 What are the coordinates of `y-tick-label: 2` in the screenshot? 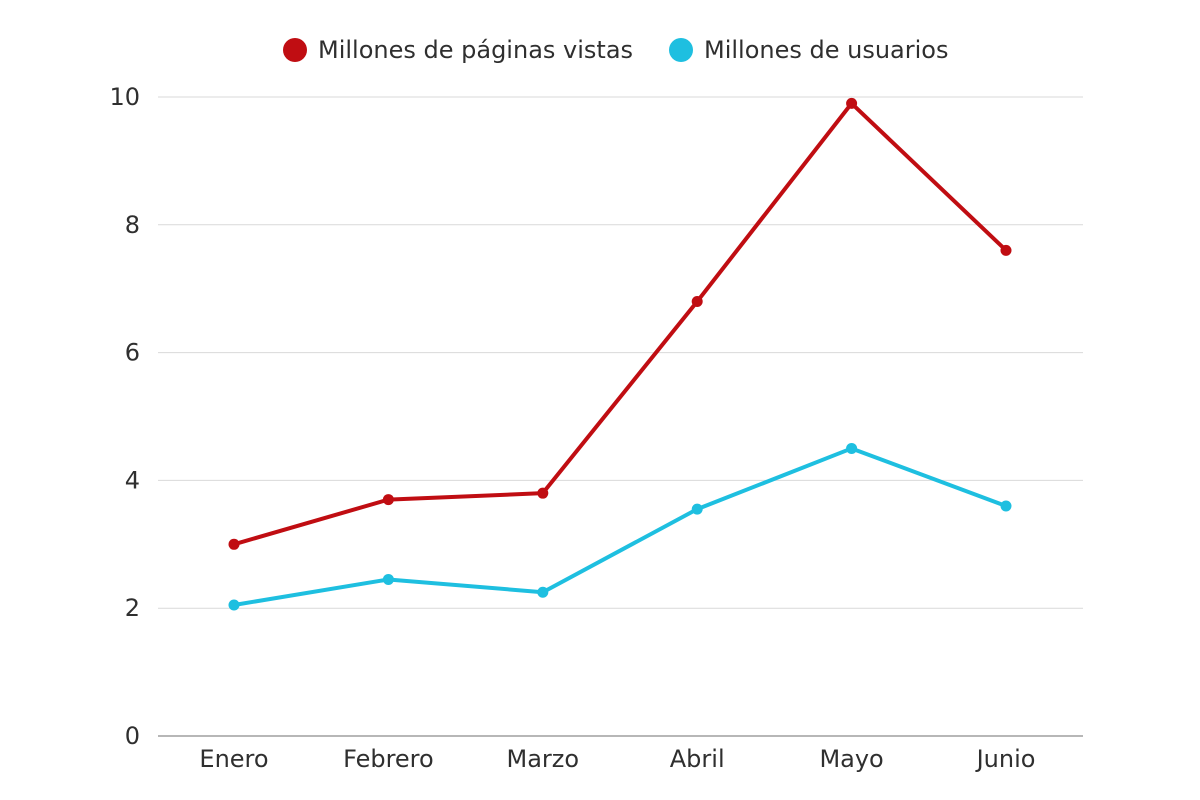 It's located at (132, 608).